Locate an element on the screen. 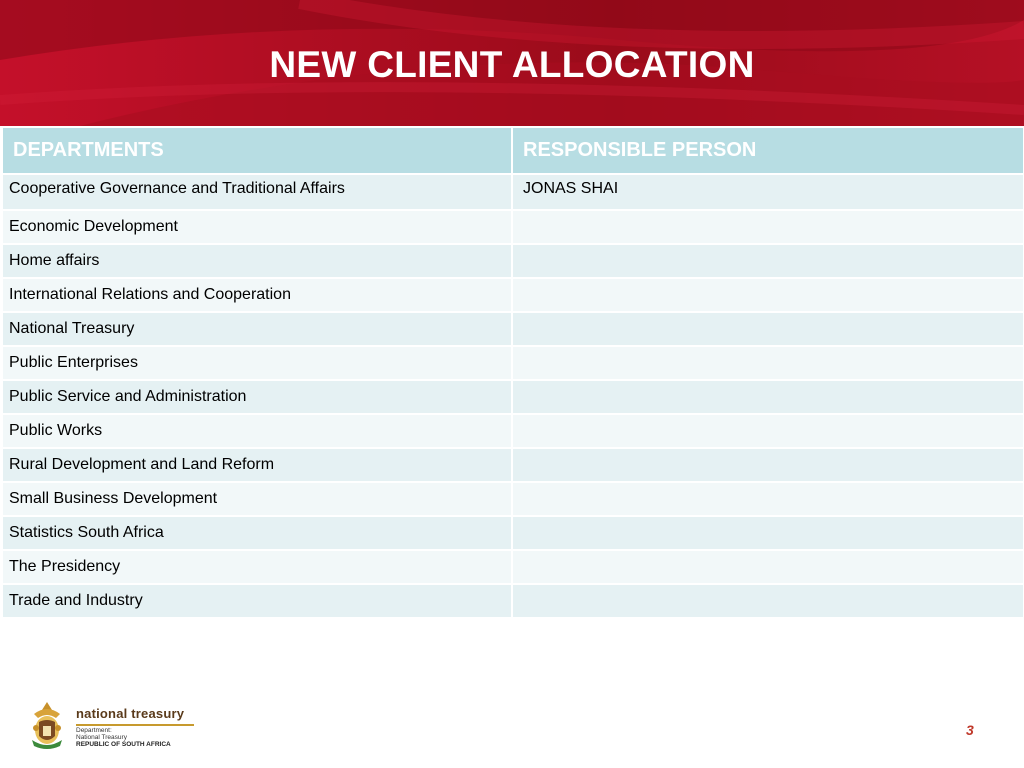 The width and height of the screenshot is (1024, 768). department-cell: Small Business Development is located at coordinates (257, 499).